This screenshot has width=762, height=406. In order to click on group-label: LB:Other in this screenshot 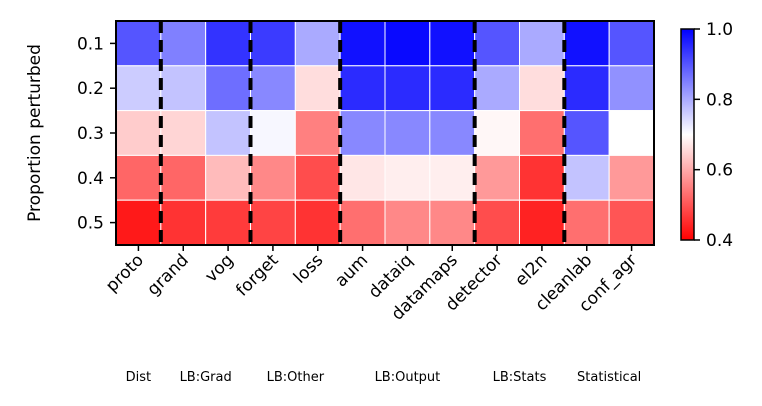, I will do `click(296, 377)`.